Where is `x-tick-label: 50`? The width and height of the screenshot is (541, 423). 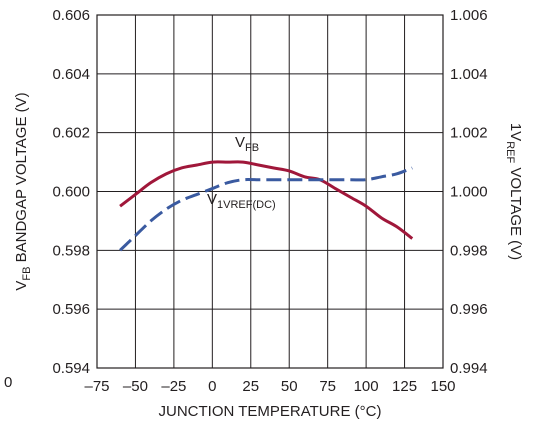
x-tick-label: 50 is located at coordinates (289, 386).